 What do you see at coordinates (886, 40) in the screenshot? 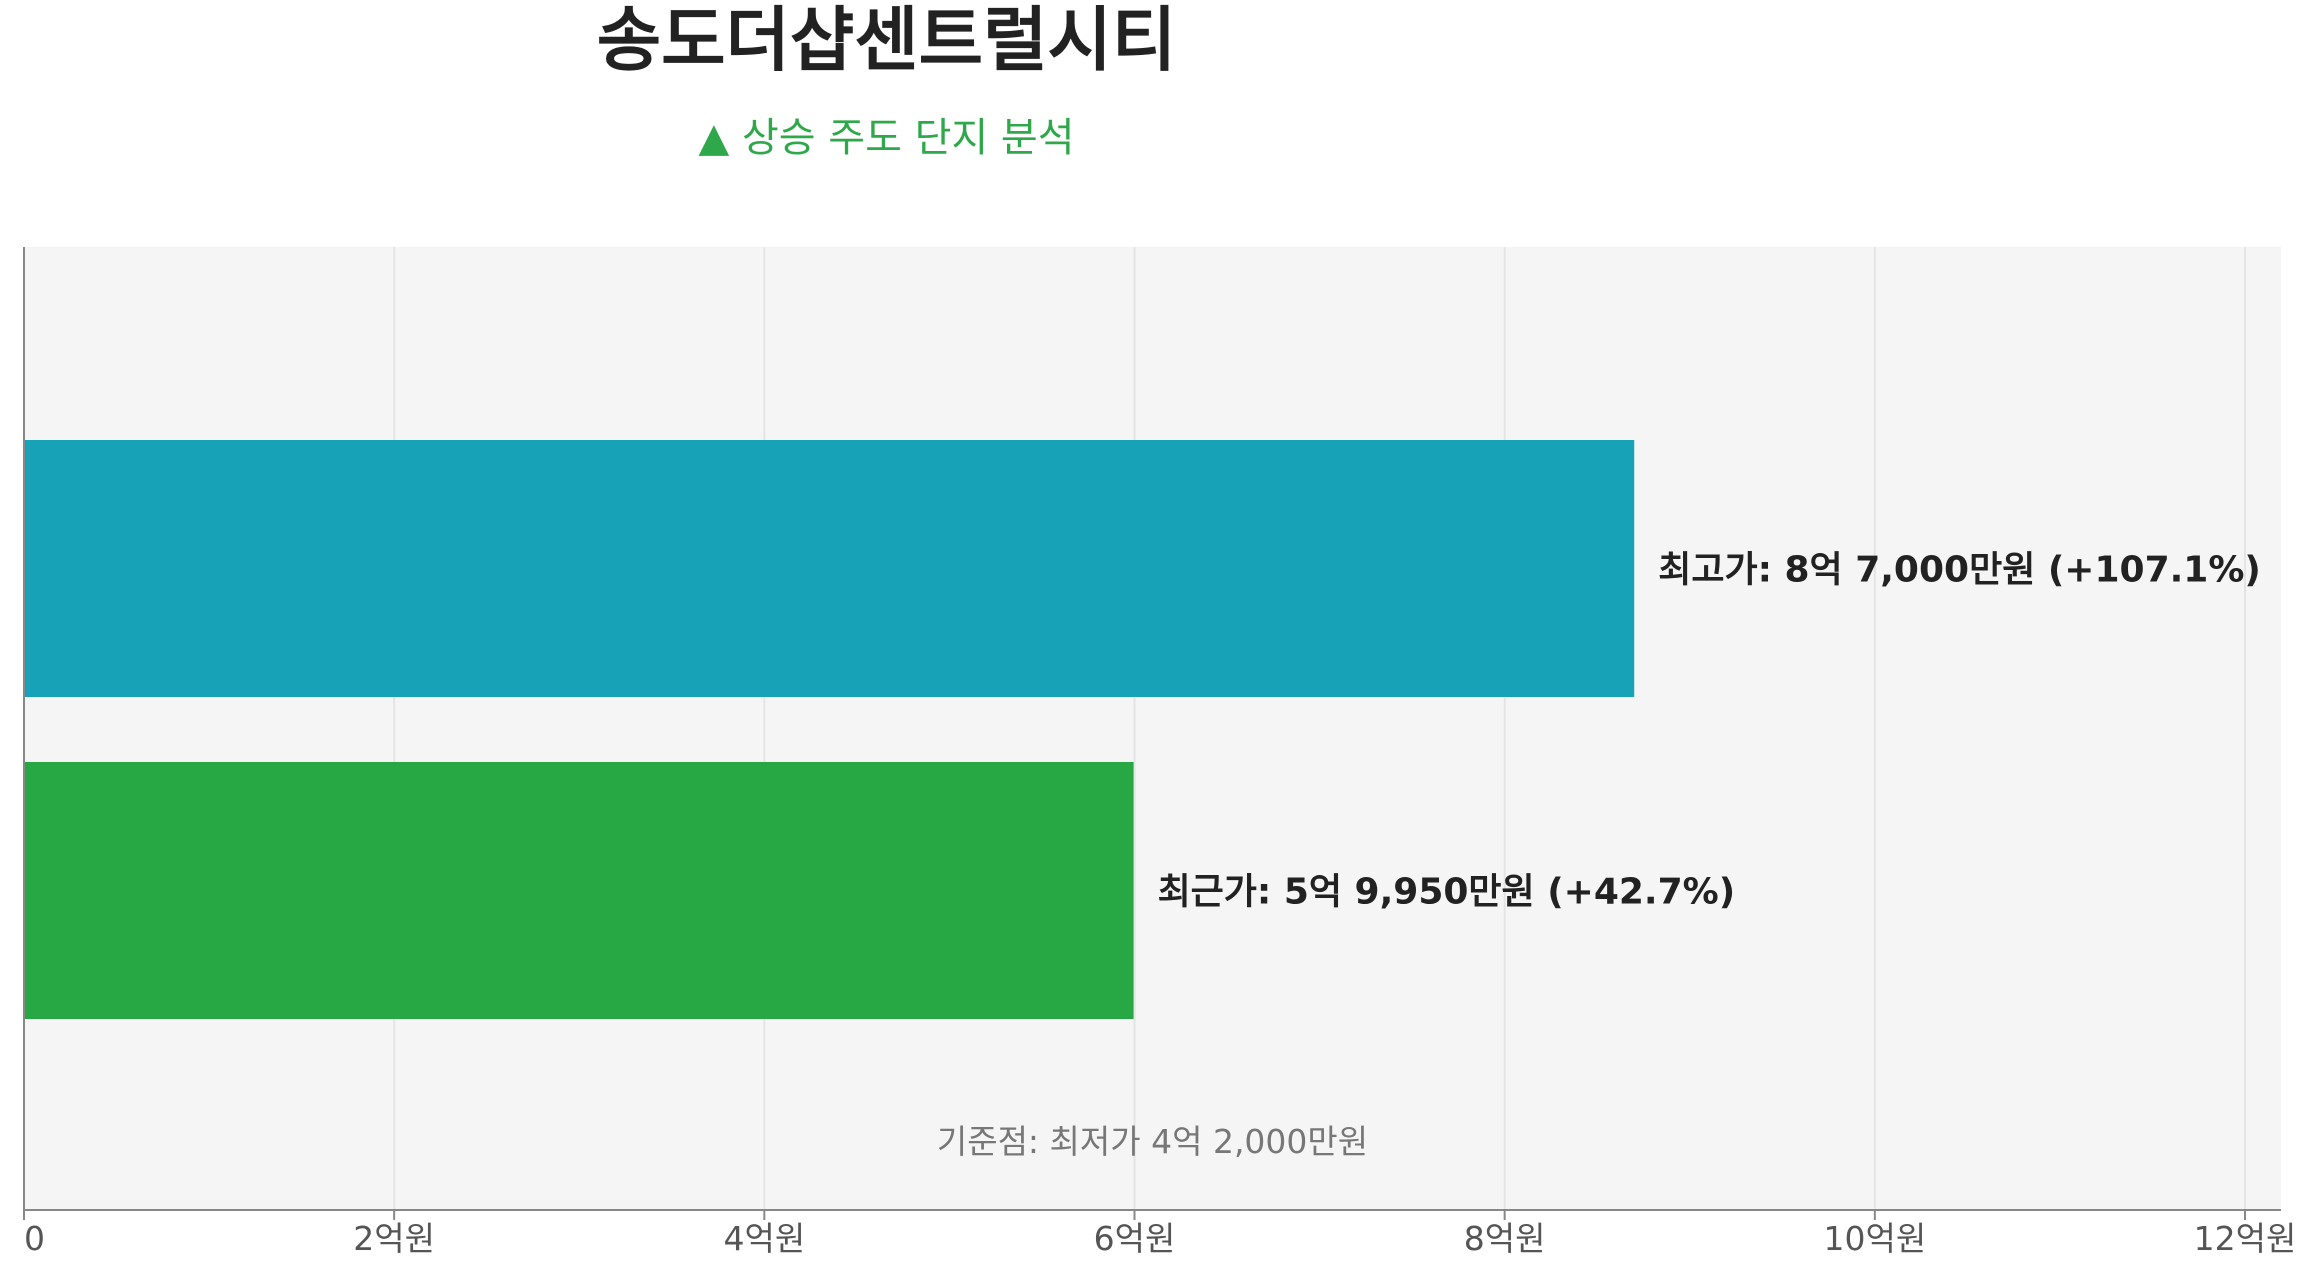
I see `chart-title: 송도더샵센트럴시티` at bounding box center [886, 40].